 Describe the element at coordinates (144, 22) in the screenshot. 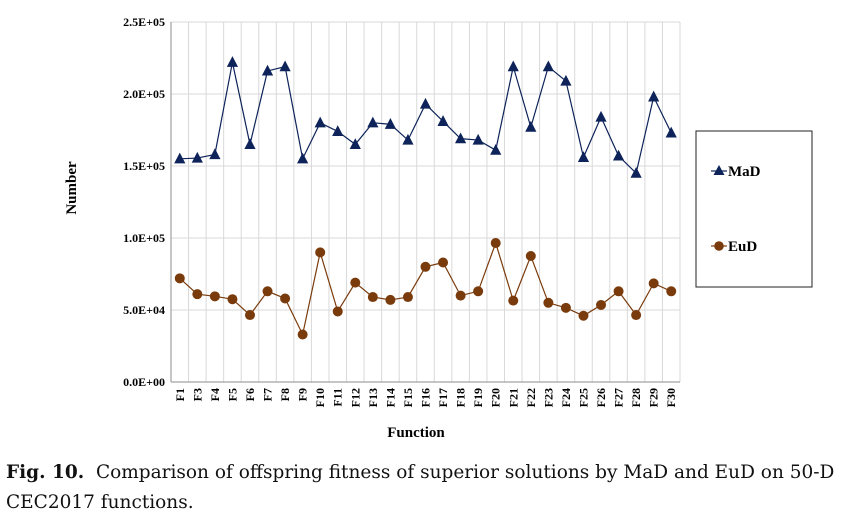

I see `y-tick-label: 2.5E+05` at that location.